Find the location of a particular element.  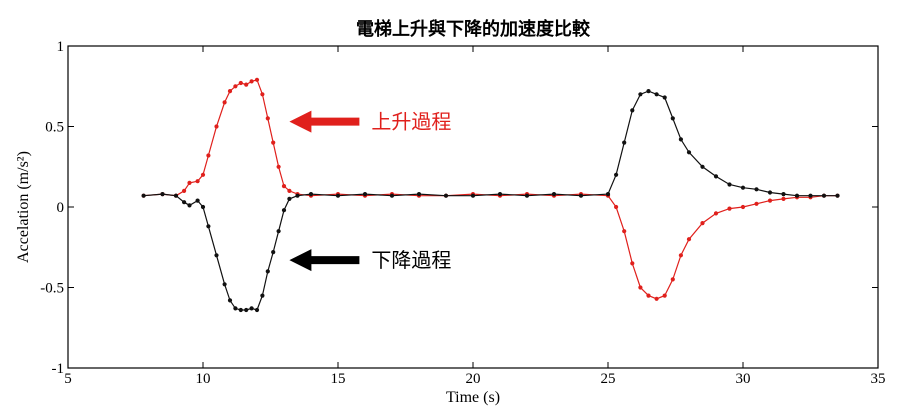

x-tick-label: 20 is located at coordinates (473, 379).